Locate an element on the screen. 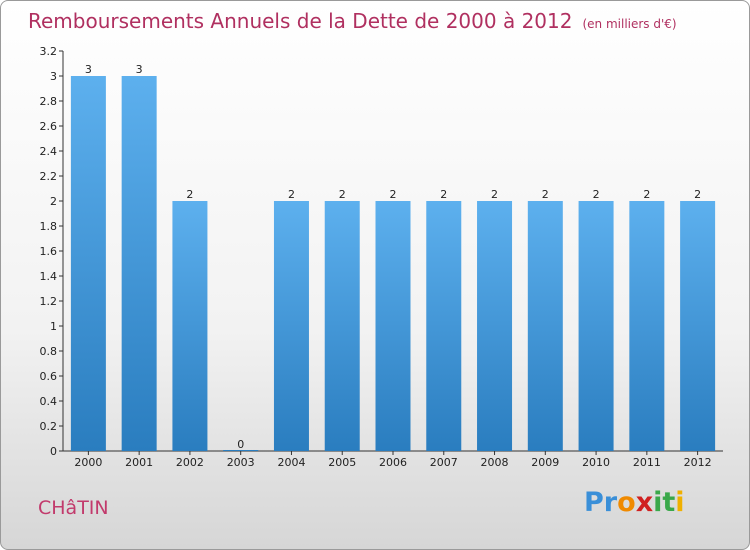  y-tick-label: 3 is located at coordinates (53, 76).